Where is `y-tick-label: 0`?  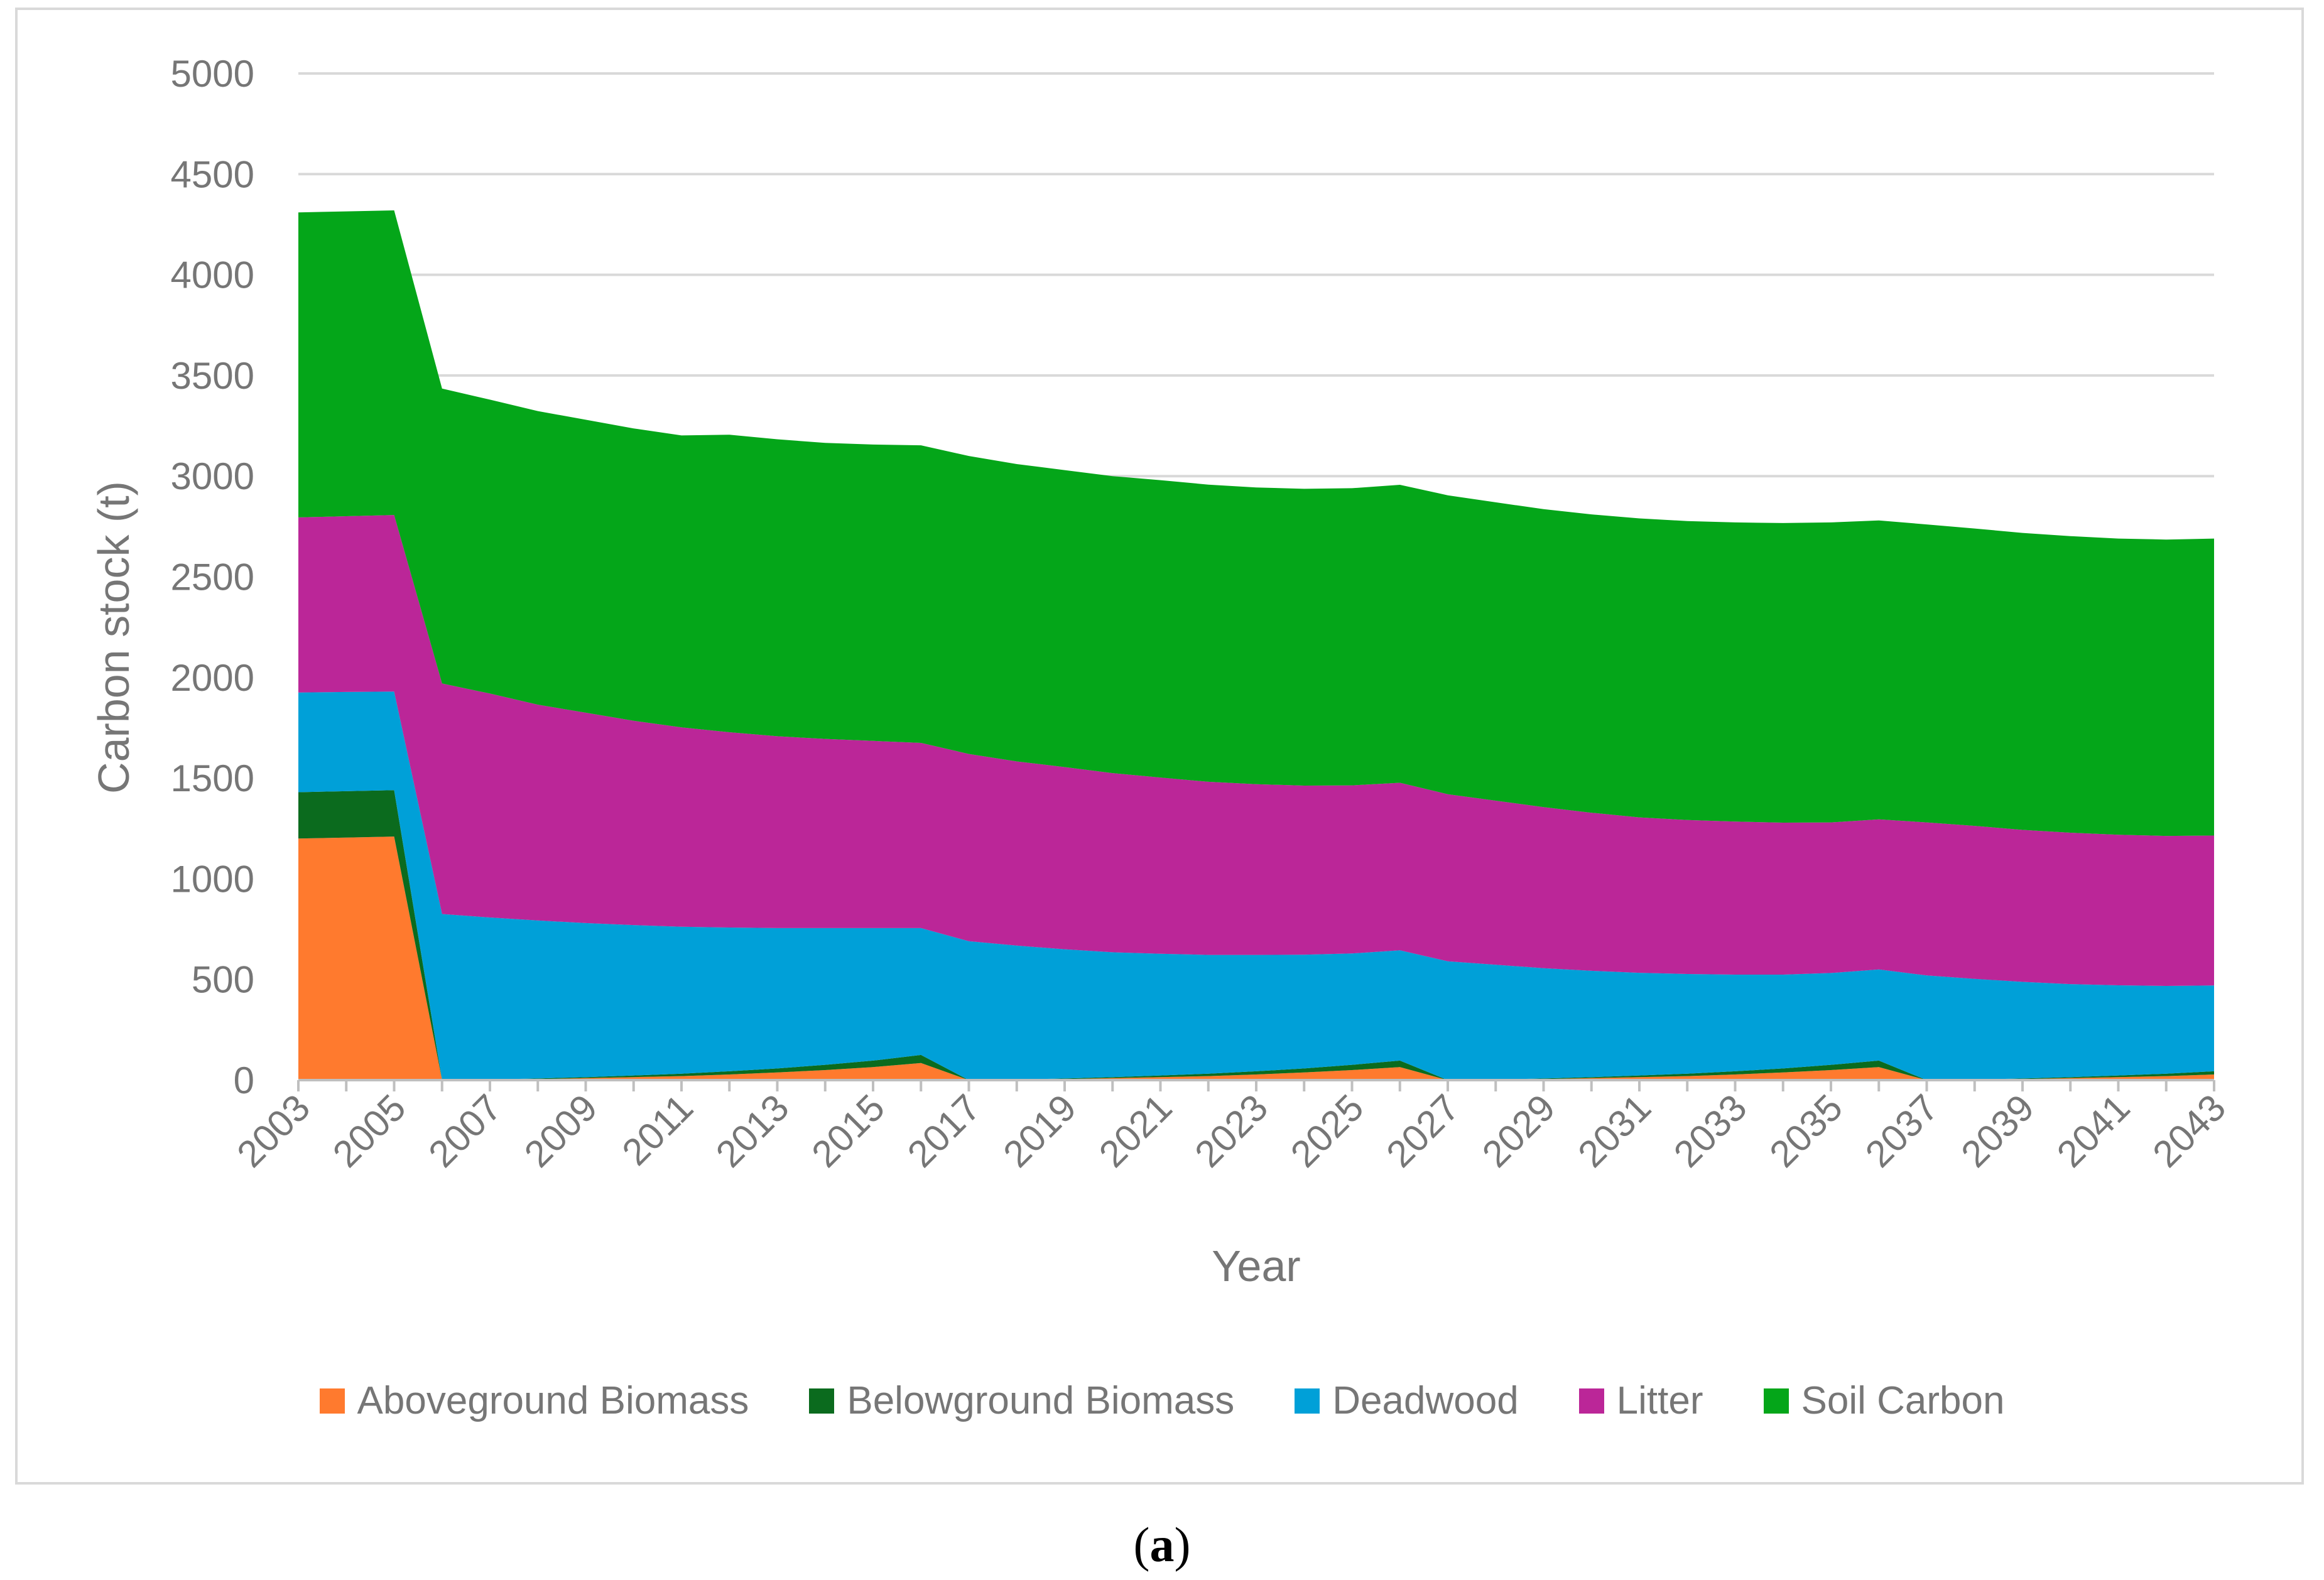 y-tick-label: 0 is located at coordinates (244, 1080).